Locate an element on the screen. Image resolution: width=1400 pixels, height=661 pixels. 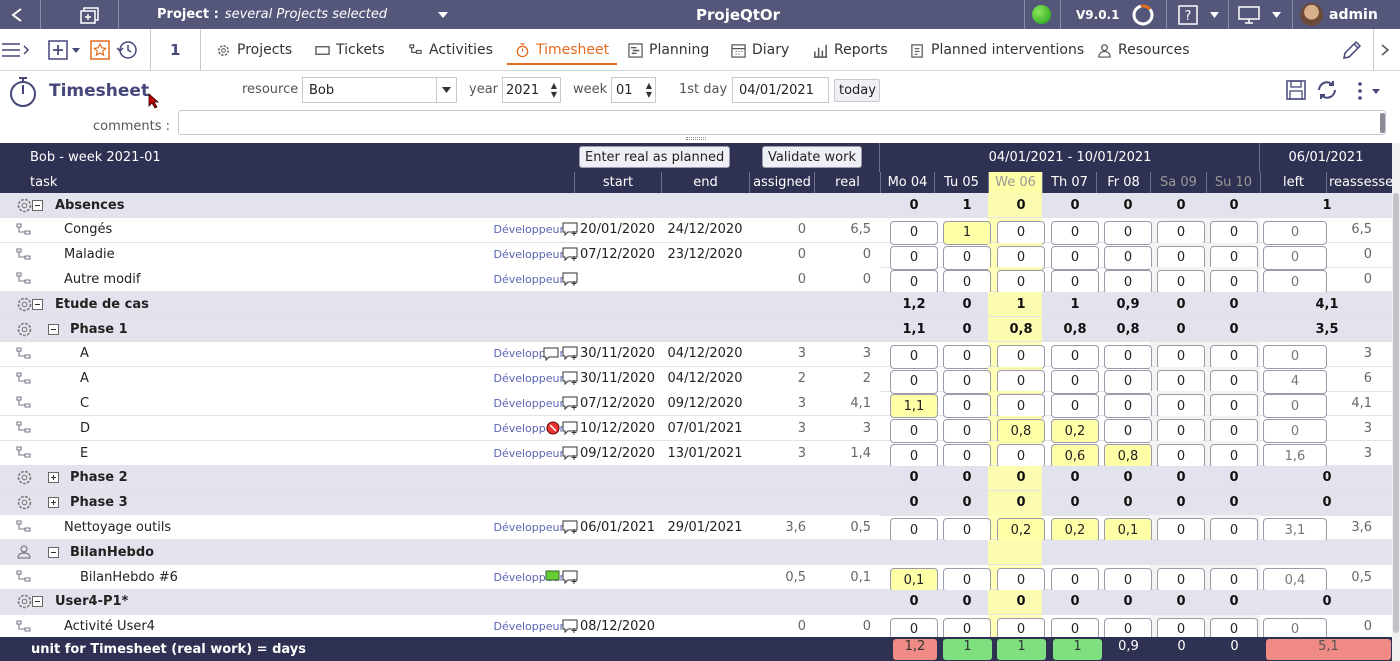
col-end: end is located at coordinates (705, 182).